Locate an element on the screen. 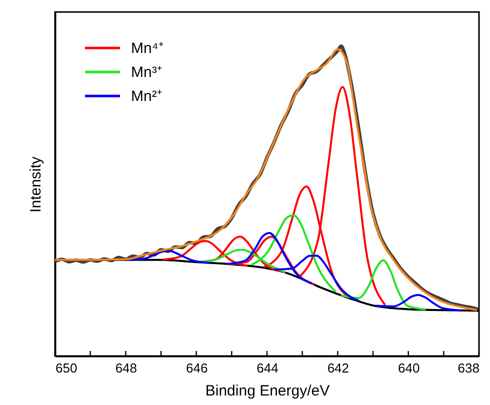  x-axis-title: Binding Energy/eV is located at coordinates (267, 391).